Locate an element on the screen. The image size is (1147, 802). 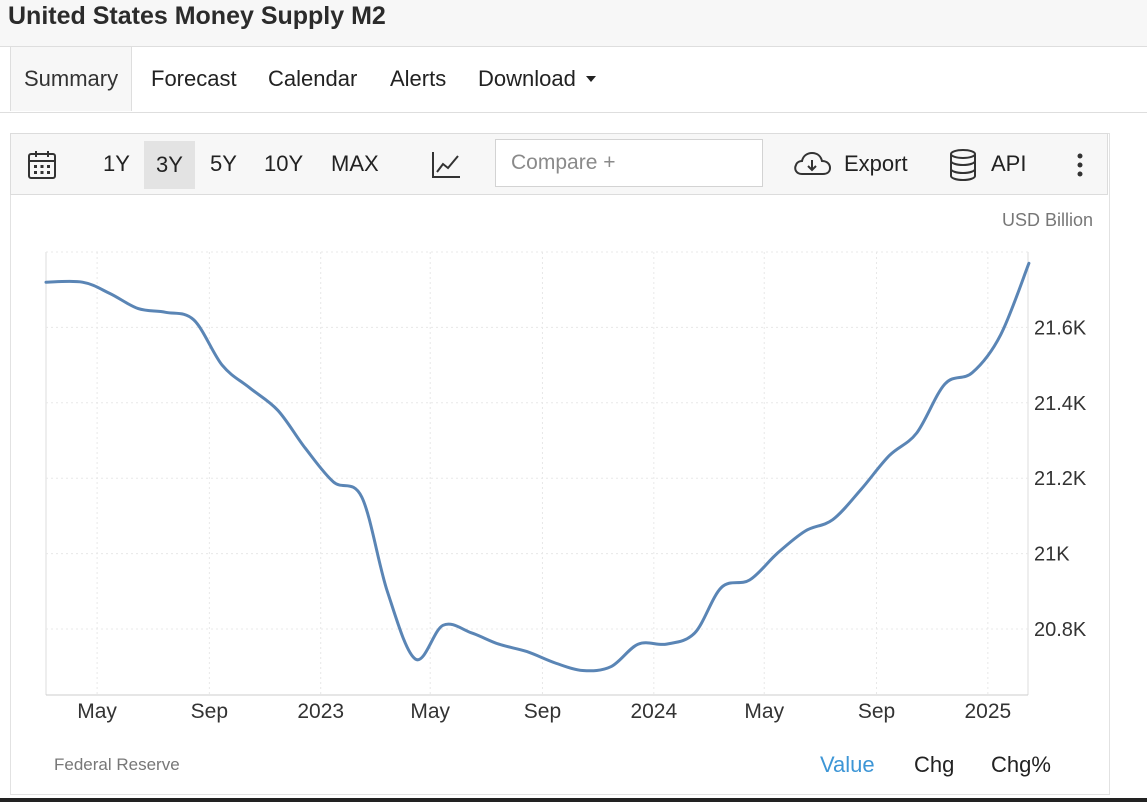
range-1y-button: 1Y is located at coordinates (116, 163).